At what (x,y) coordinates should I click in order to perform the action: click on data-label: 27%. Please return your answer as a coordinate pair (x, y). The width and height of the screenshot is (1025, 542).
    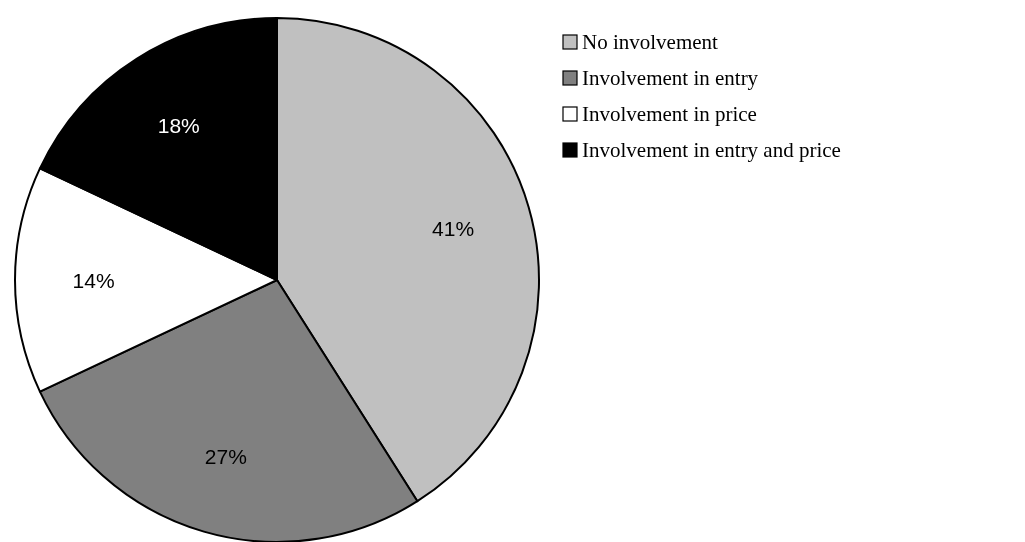
    Looking at the image, I should click on (225, 456).